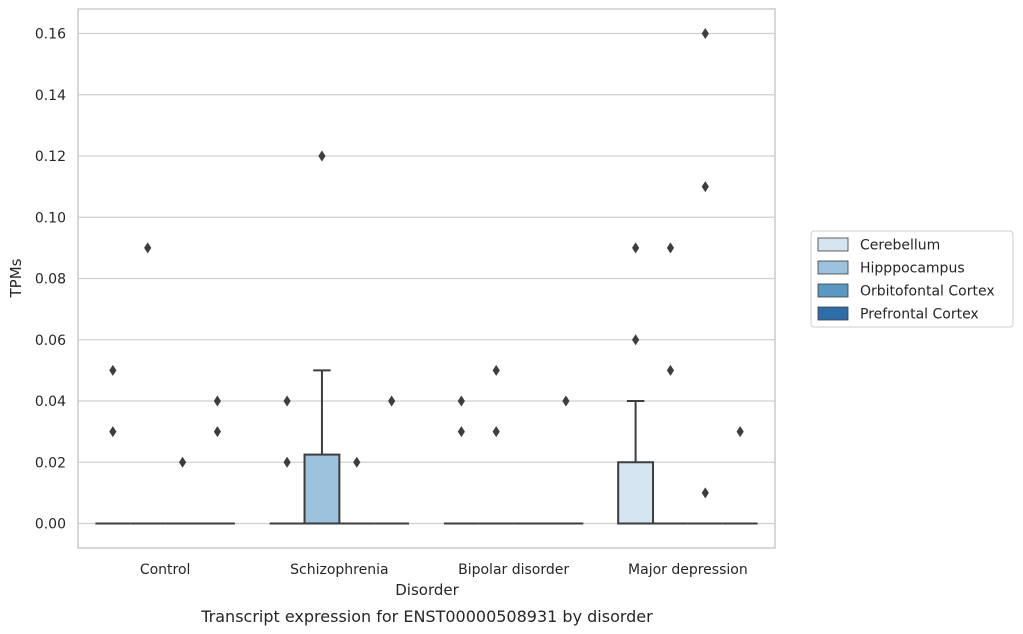  What do you see at coordinates (50, 402) in the screenshot?
I see `y-tick-label: 0.04` at bounding box center [50, 402].